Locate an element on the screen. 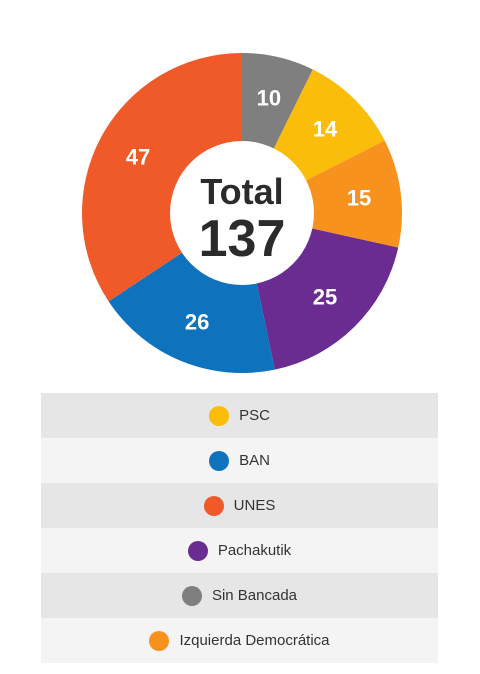 The height and width of the screenshot is (674, 480). legend-item: BAN is located at coordinates (239, 460).